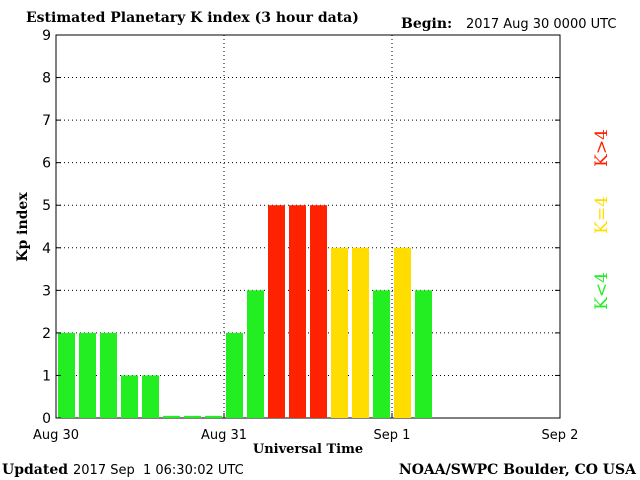 Image resolution: width=640 pixels, height=480 pixels. What do you see at coordinates (602, 291) in the screenshot?
I see `legend-k-below-4: K<4` at bounding box center [602, 291].